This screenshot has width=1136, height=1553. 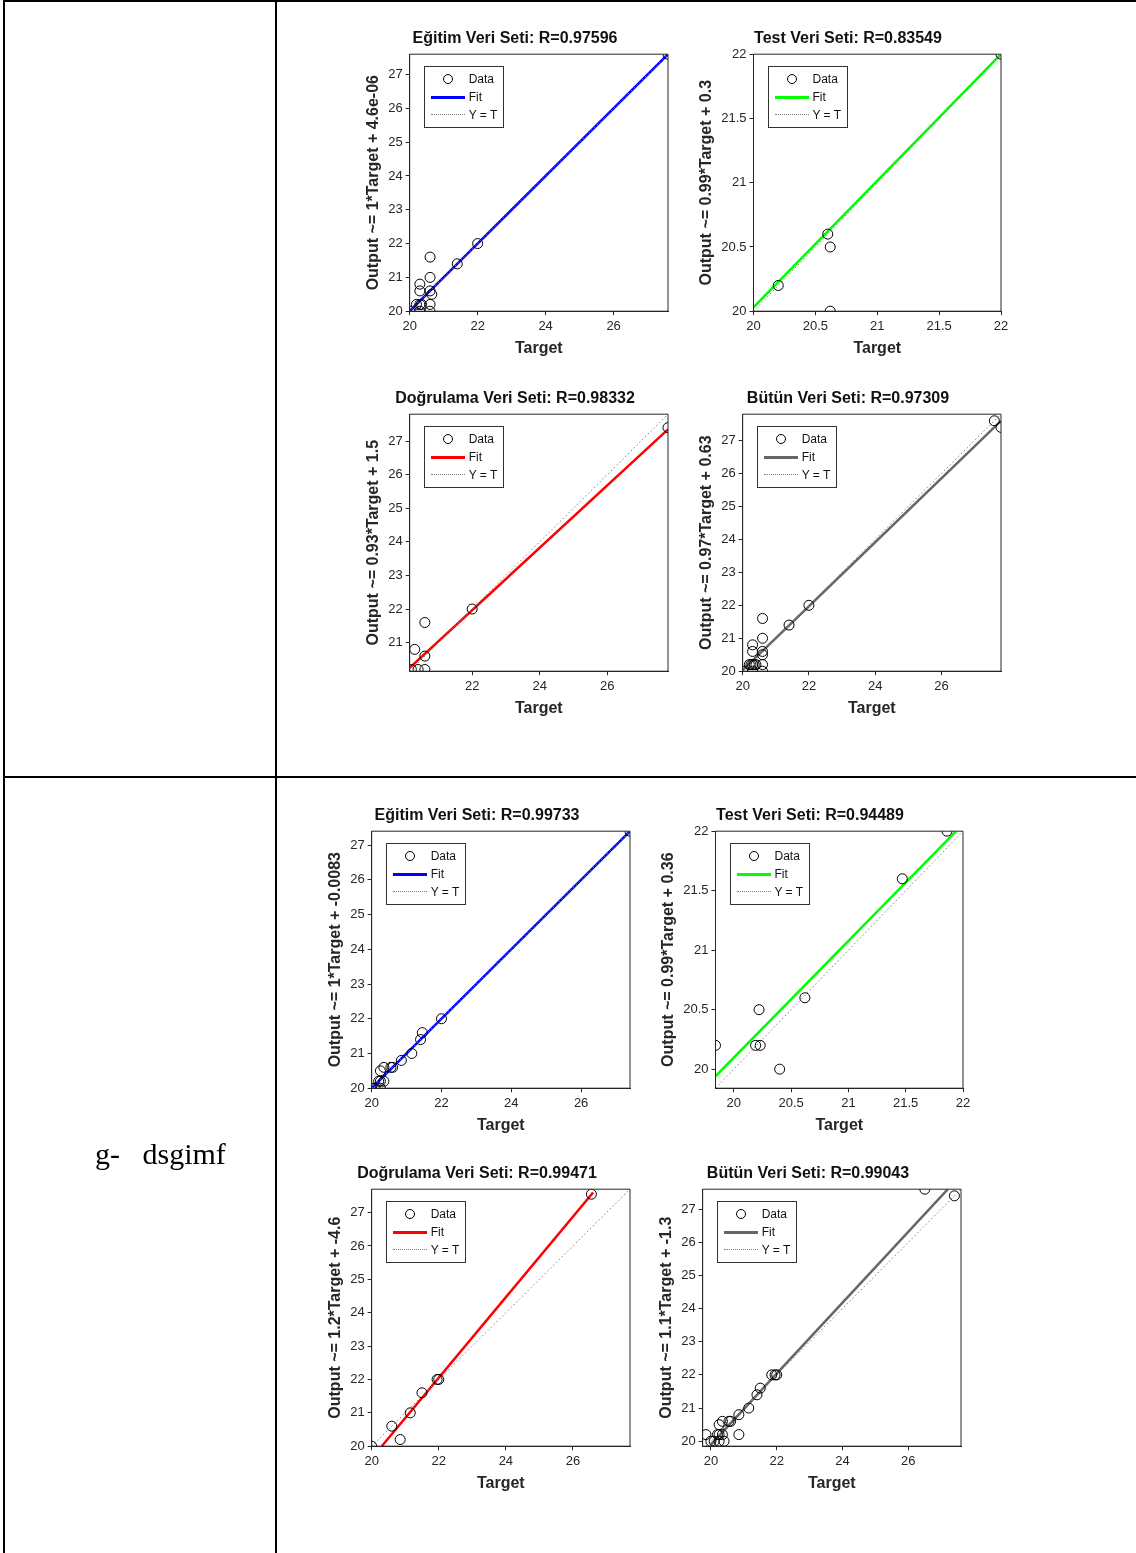 What do you see at coordinates (477, 815) in the screenshot?
I see `chart-title: Eğitim Veri Seti: R=0.99733` at bounding box center [477, 815].